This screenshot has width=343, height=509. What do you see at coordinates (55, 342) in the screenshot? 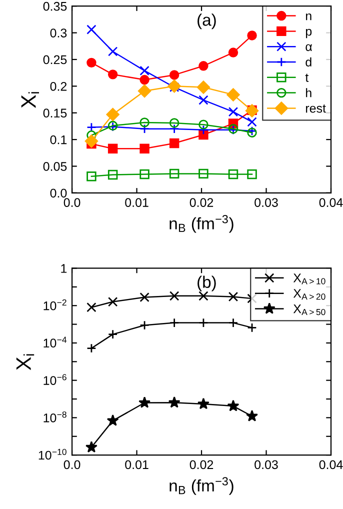
I see `y-tick-label: 10$^{−4}$` at bounding box center [55, 342].